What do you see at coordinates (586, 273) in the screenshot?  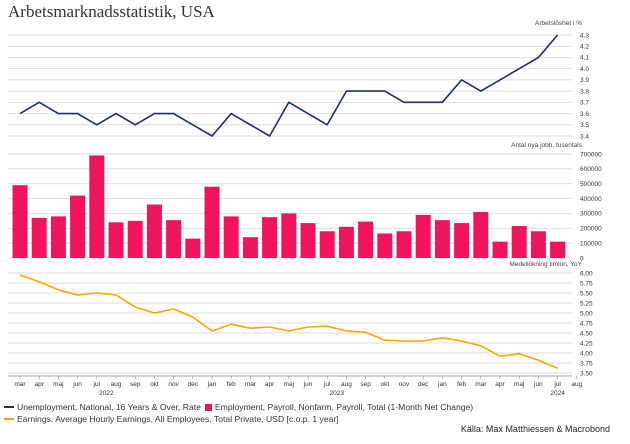 I see `earnings-tick-label: 6.00` at bounding box center [586, 273].